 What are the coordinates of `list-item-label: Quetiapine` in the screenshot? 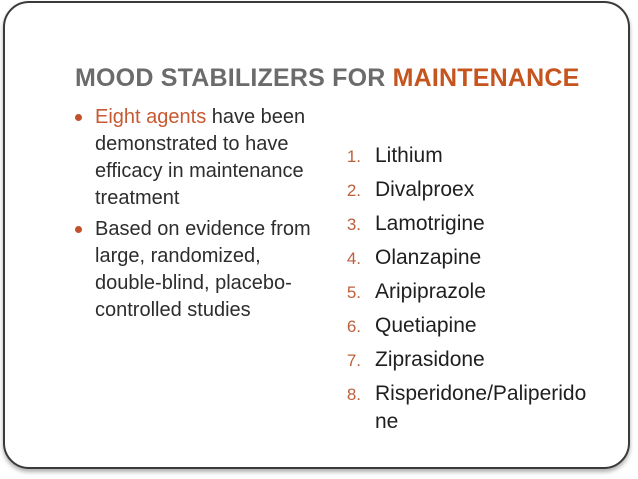 It's located at (426, 325).